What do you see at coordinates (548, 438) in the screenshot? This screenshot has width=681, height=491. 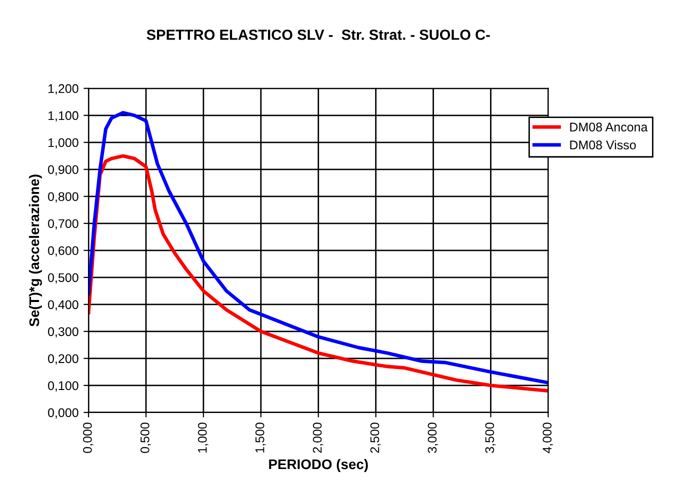 I see `x-tick-label: 4,000` at bounding box center [548, 438].